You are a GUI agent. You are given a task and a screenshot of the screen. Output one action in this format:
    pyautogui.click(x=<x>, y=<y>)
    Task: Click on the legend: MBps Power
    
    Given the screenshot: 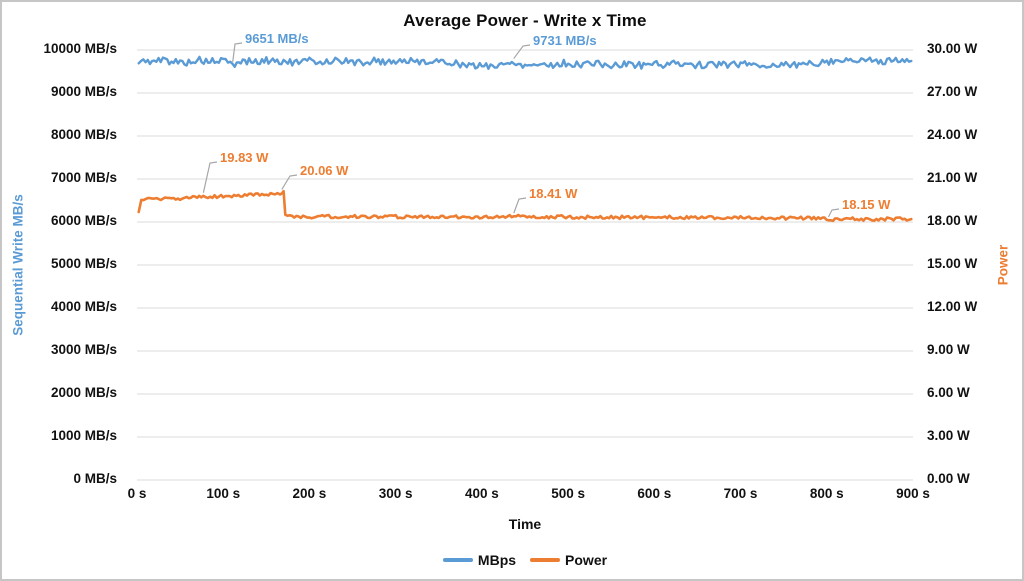 What is the action you would take?
    pyautogui.click(x=525, y=560)
    